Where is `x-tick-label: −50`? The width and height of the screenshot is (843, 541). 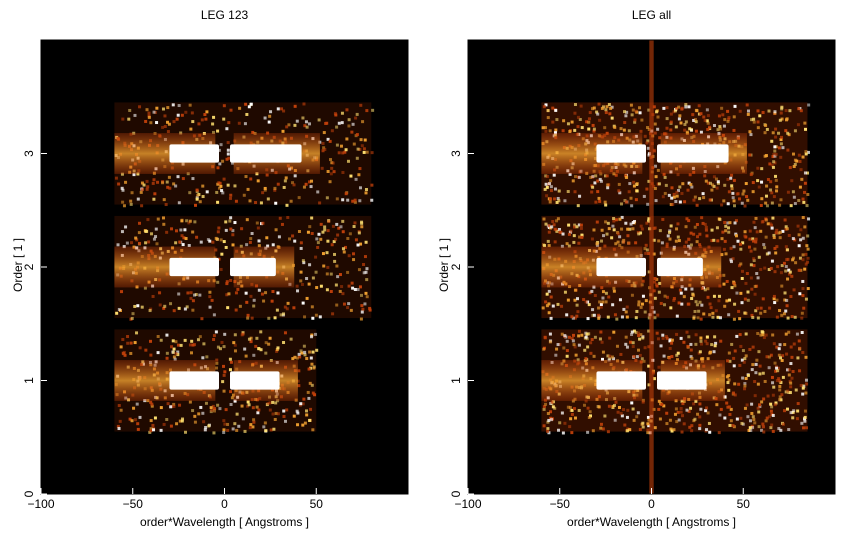 x-tick-label: −50 is located at coordinates (133, 504).